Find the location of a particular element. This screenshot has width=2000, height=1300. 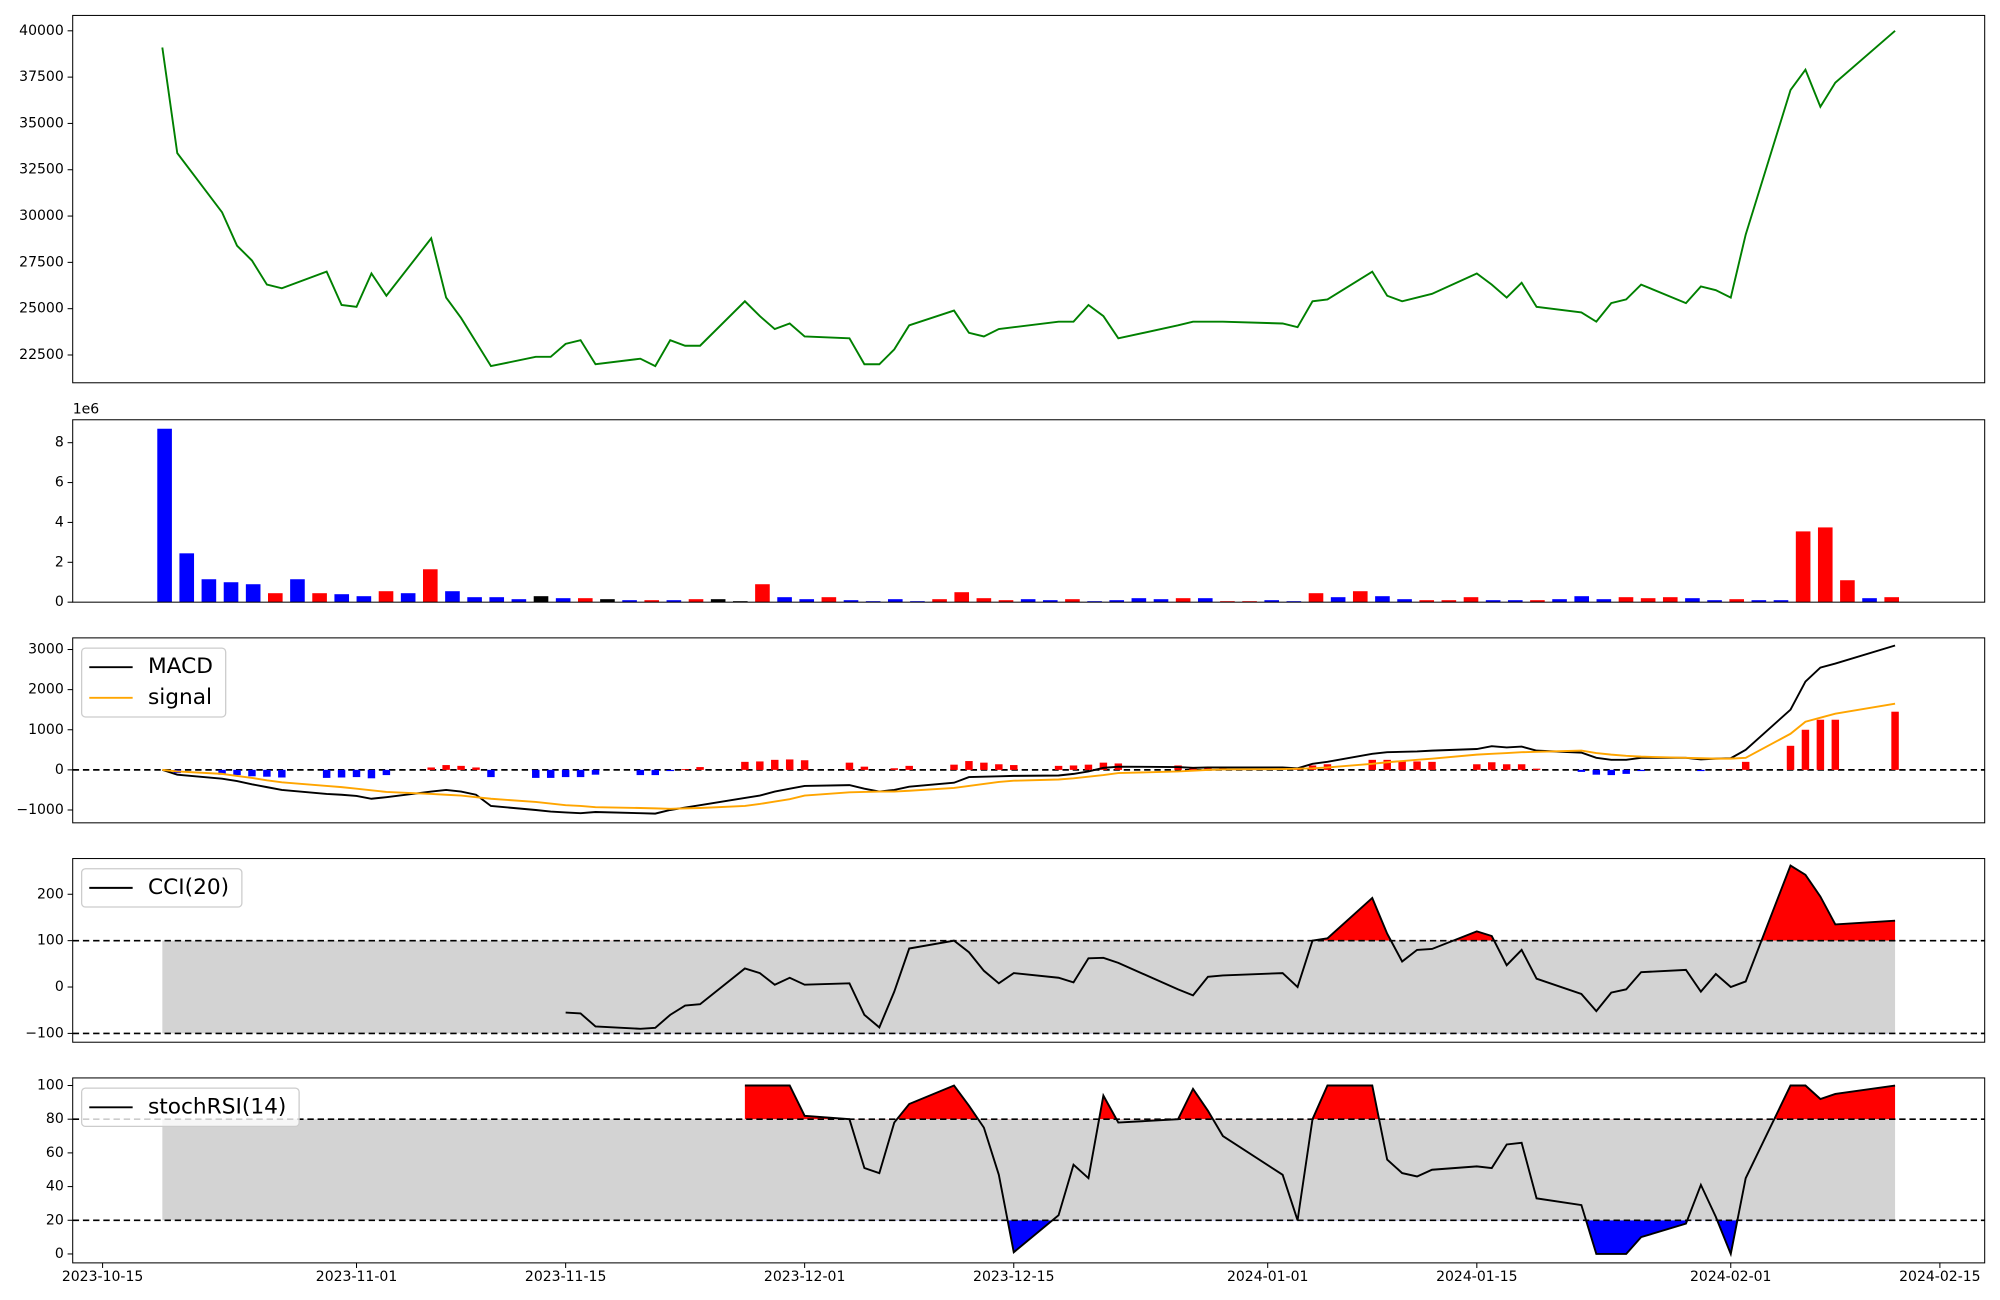

y-tick-label: 37500 is located at coordinates (41, 77).